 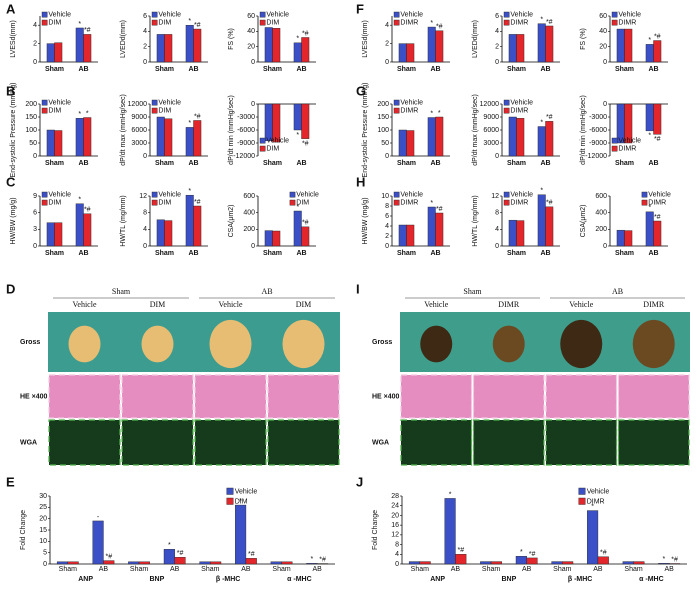 I want to click on y-axis-label: HW/TL (mg/mm), so click(x=123, y=220).